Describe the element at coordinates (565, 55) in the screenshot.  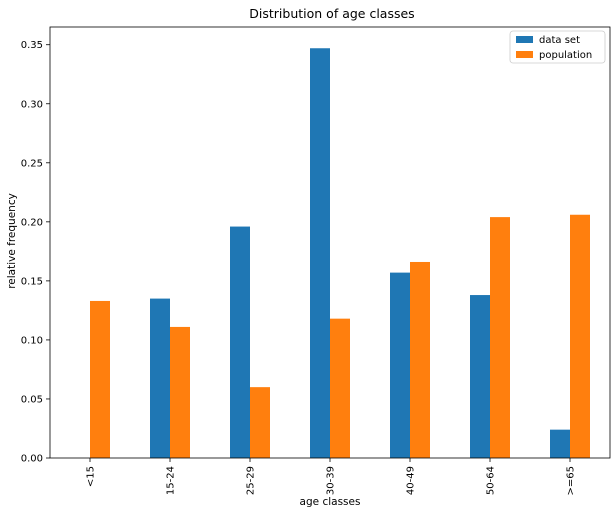
I see `legend-label-population: population` at that location.